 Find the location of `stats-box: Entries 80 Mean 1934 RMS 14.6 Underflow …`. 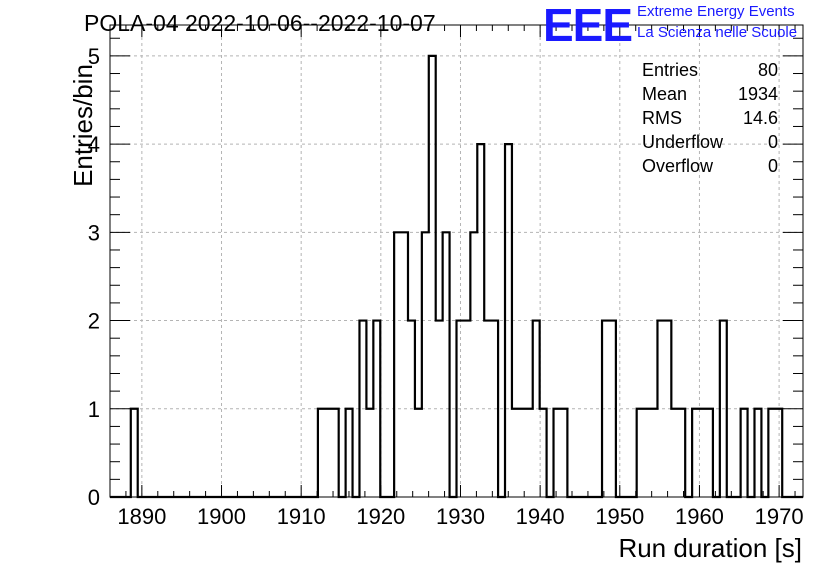

stats-box: Entries 80 Mean 1934 RMS 14.6 Underflow … is located at coordinates (710, 118).